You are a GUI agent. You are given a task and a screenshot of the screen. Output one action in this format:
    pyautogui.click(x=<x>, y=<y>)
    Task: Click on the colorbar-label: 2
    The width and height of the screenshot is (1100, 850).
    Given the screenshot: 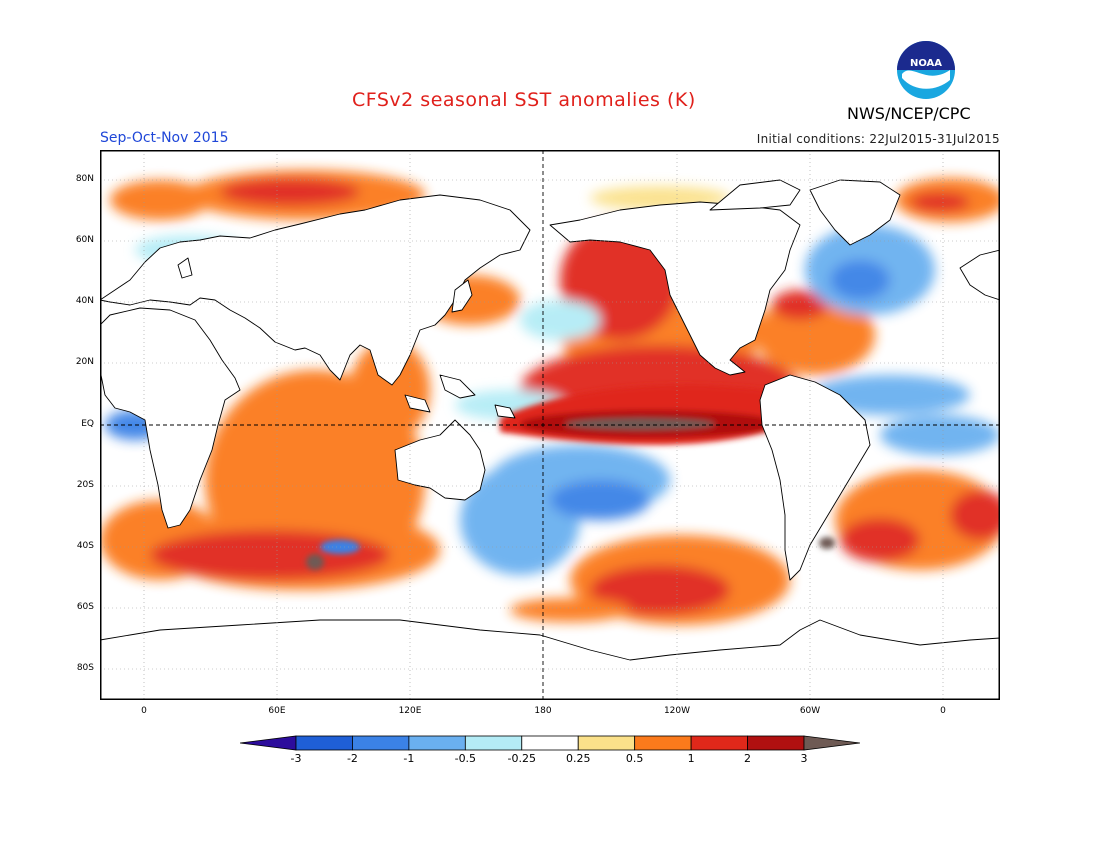 What is the action you would take?
    pyautogui.click(x=748, y=758)
    